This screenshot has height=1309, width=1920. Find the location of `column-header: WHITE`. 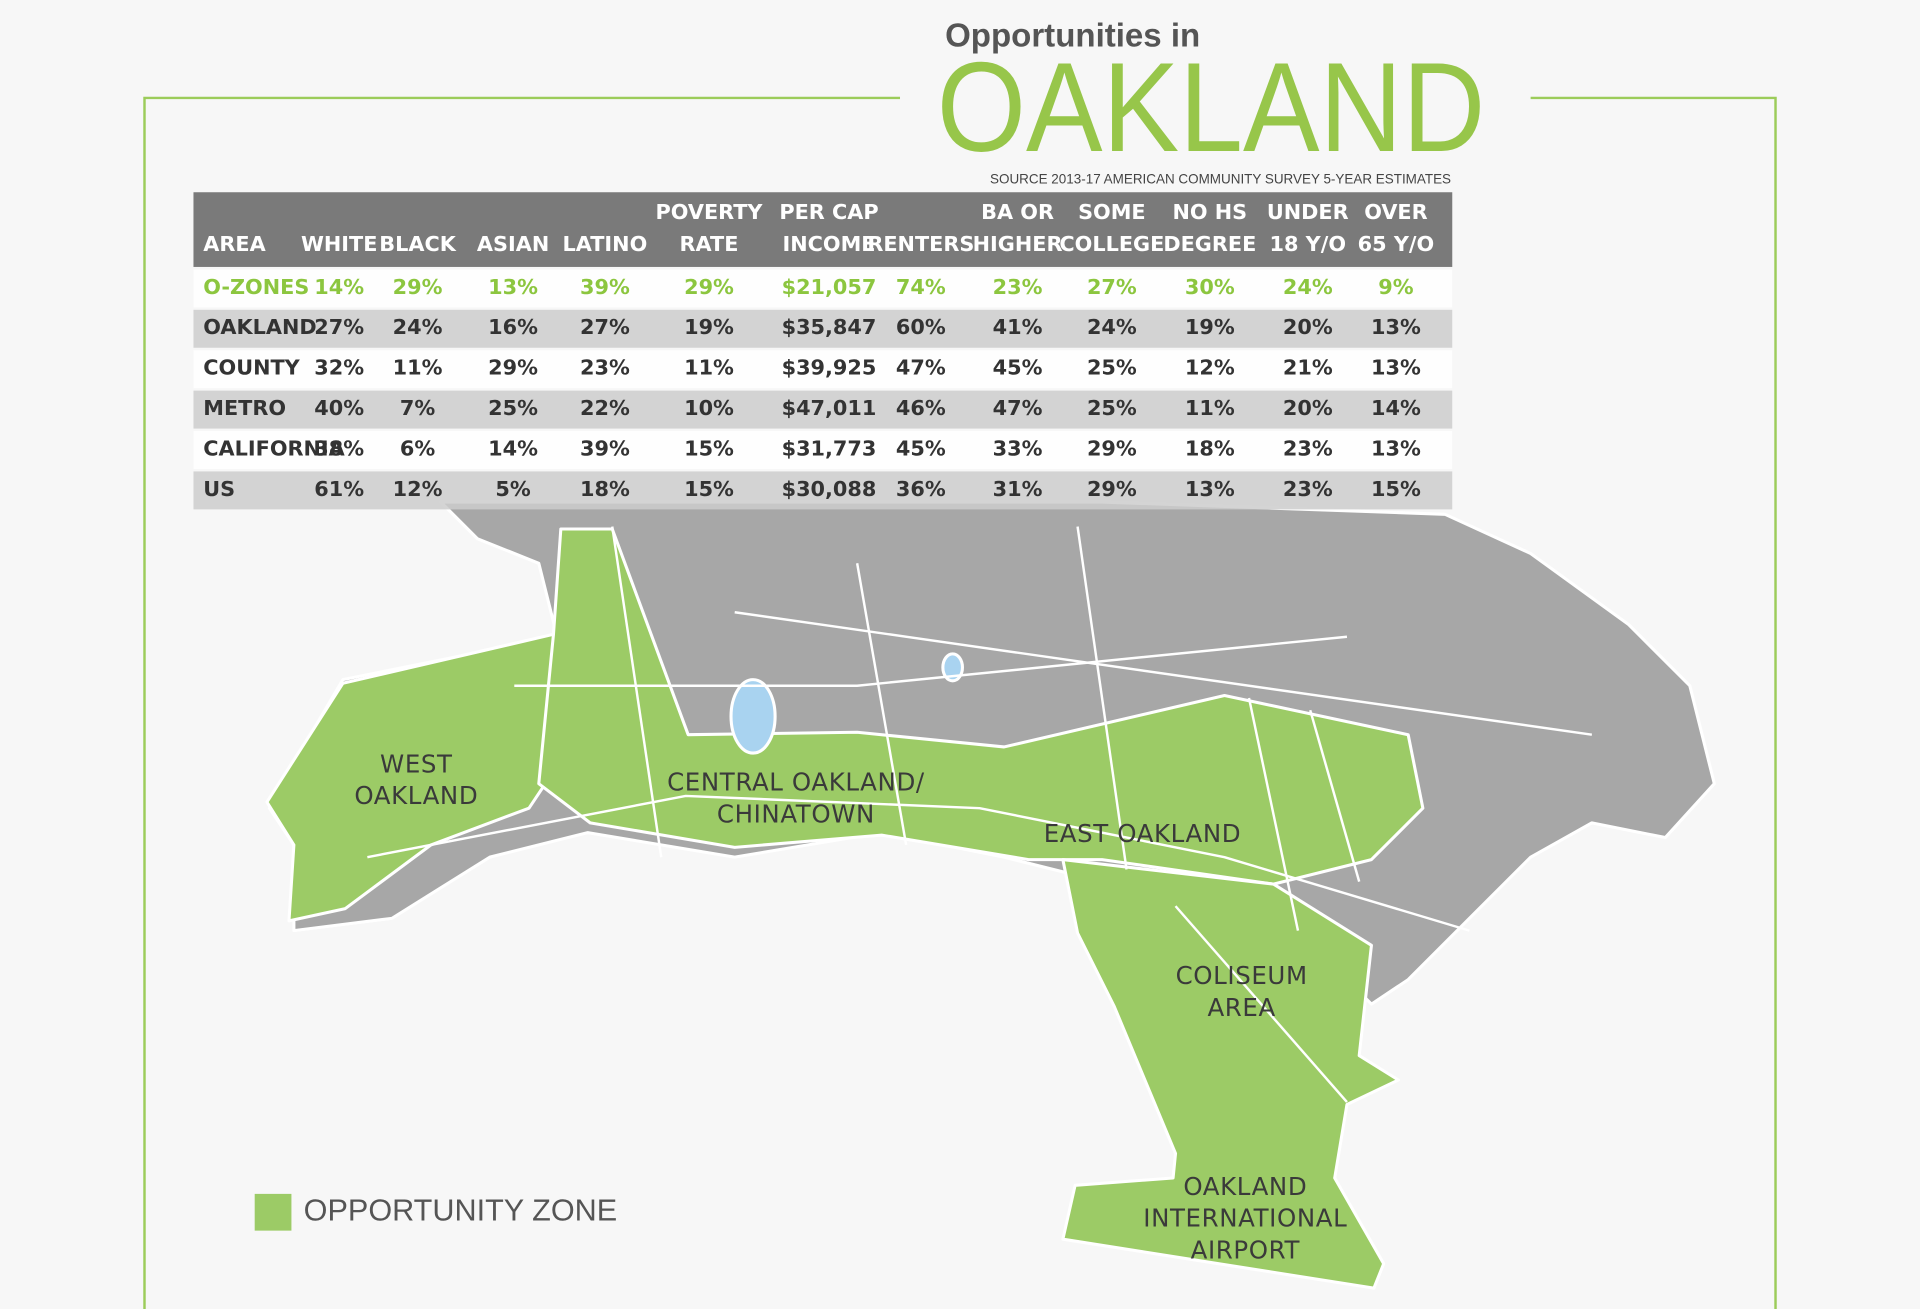

column-header: WHITE is located at coordinates (339, 244).